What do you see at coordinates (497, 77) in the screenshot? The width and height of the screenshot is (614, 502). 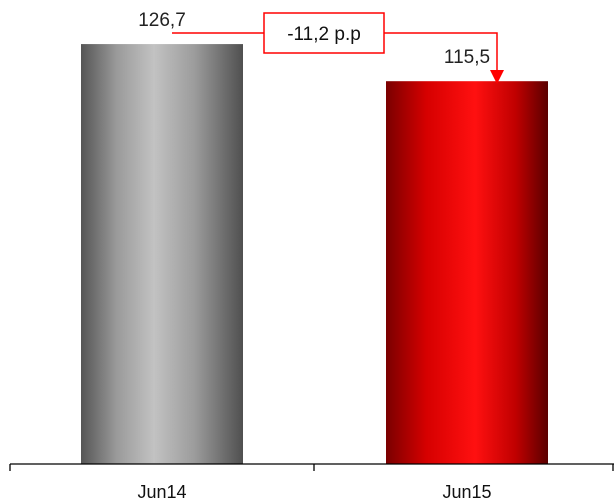 I see `arrow-down-icon` at bounding box center [497, 77].